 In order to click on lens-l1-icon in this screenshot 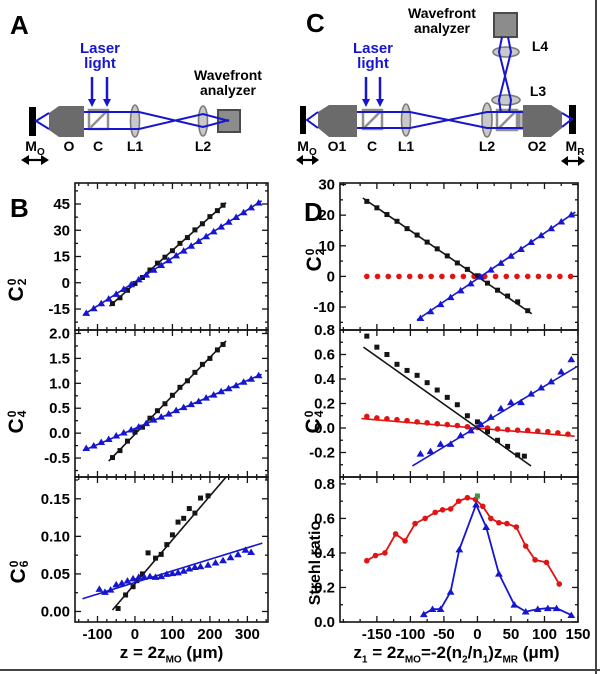, I will do `click(406, 120)`.